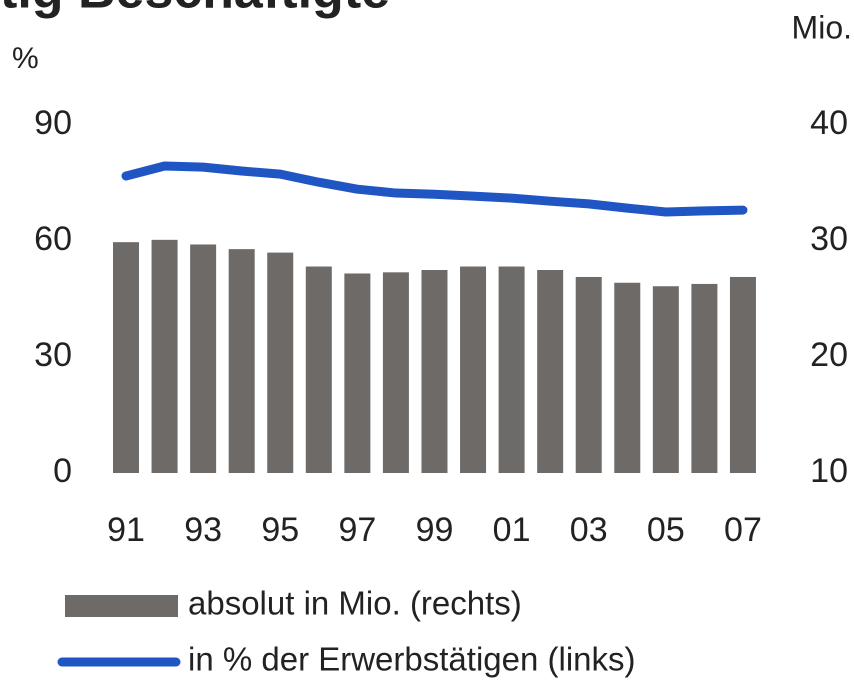 Image resolution: width=854 pixels, height=685 pixels. What do you see at coordinates (357, 530) in the screenshot?
I see `x-tick-label: 97` at bounding box center [357, 530].